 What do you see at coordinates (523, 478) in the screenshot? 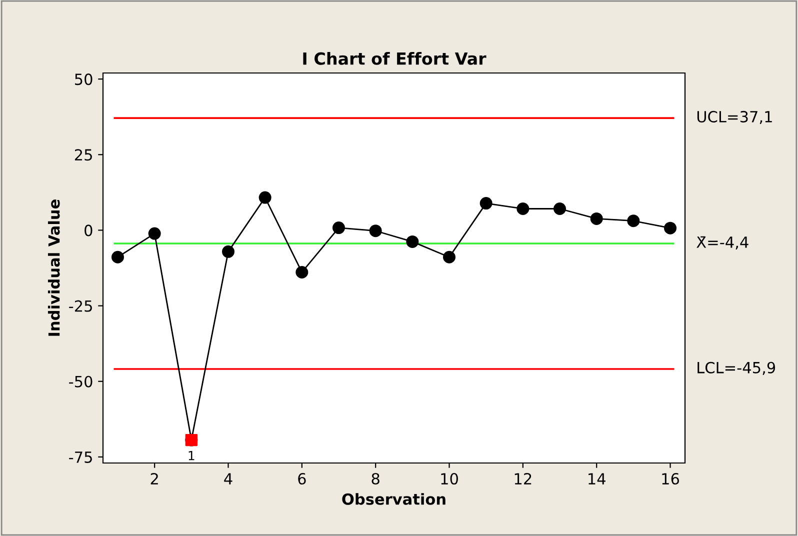
I see `x-tick-label: 12` at bounding box center [523, 478].